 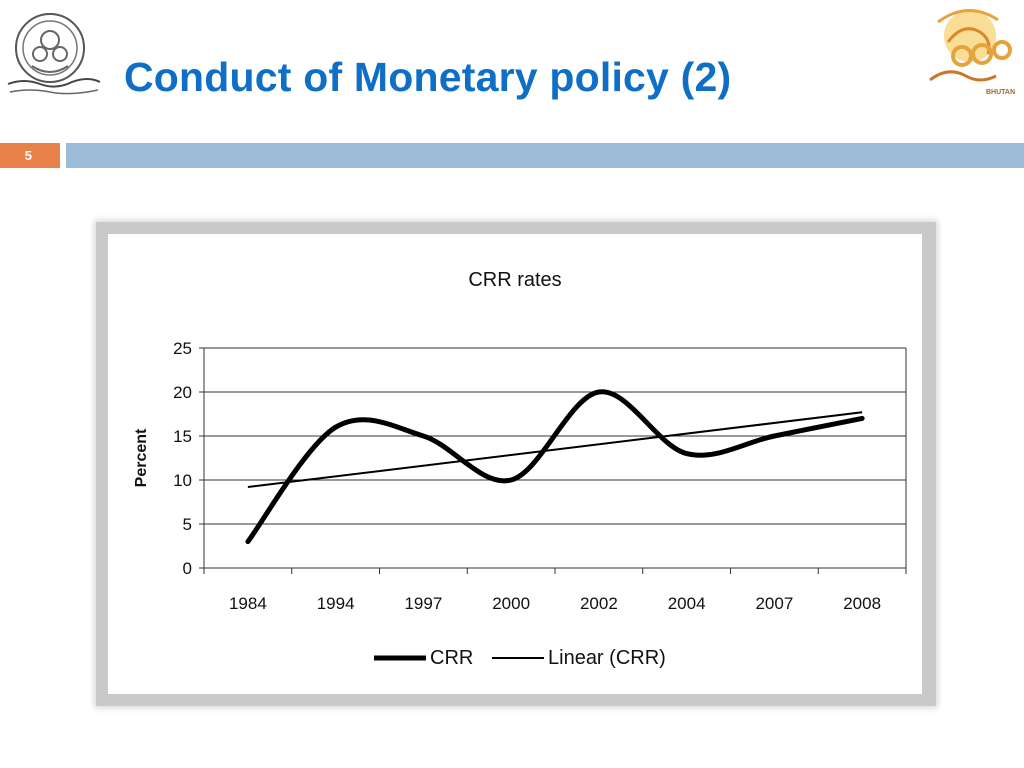 I want to click on y-tick-label: 0, so click(x=187, y=568).